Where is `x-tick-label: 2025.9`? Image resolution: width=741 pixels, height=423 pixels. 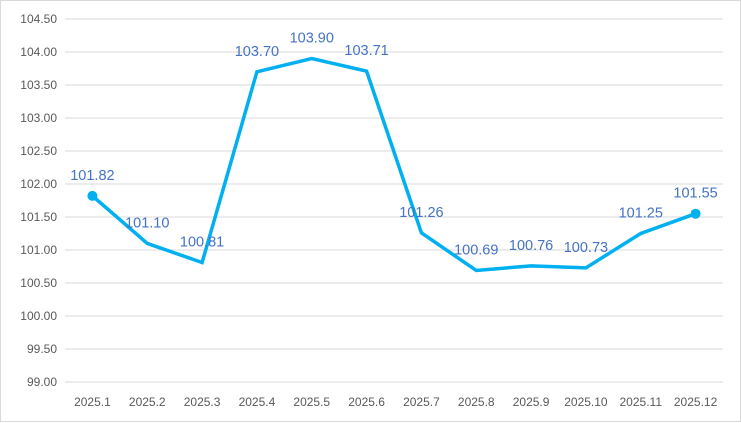
x-tick-label: 2025.9 is located at coordinates (531, 402).